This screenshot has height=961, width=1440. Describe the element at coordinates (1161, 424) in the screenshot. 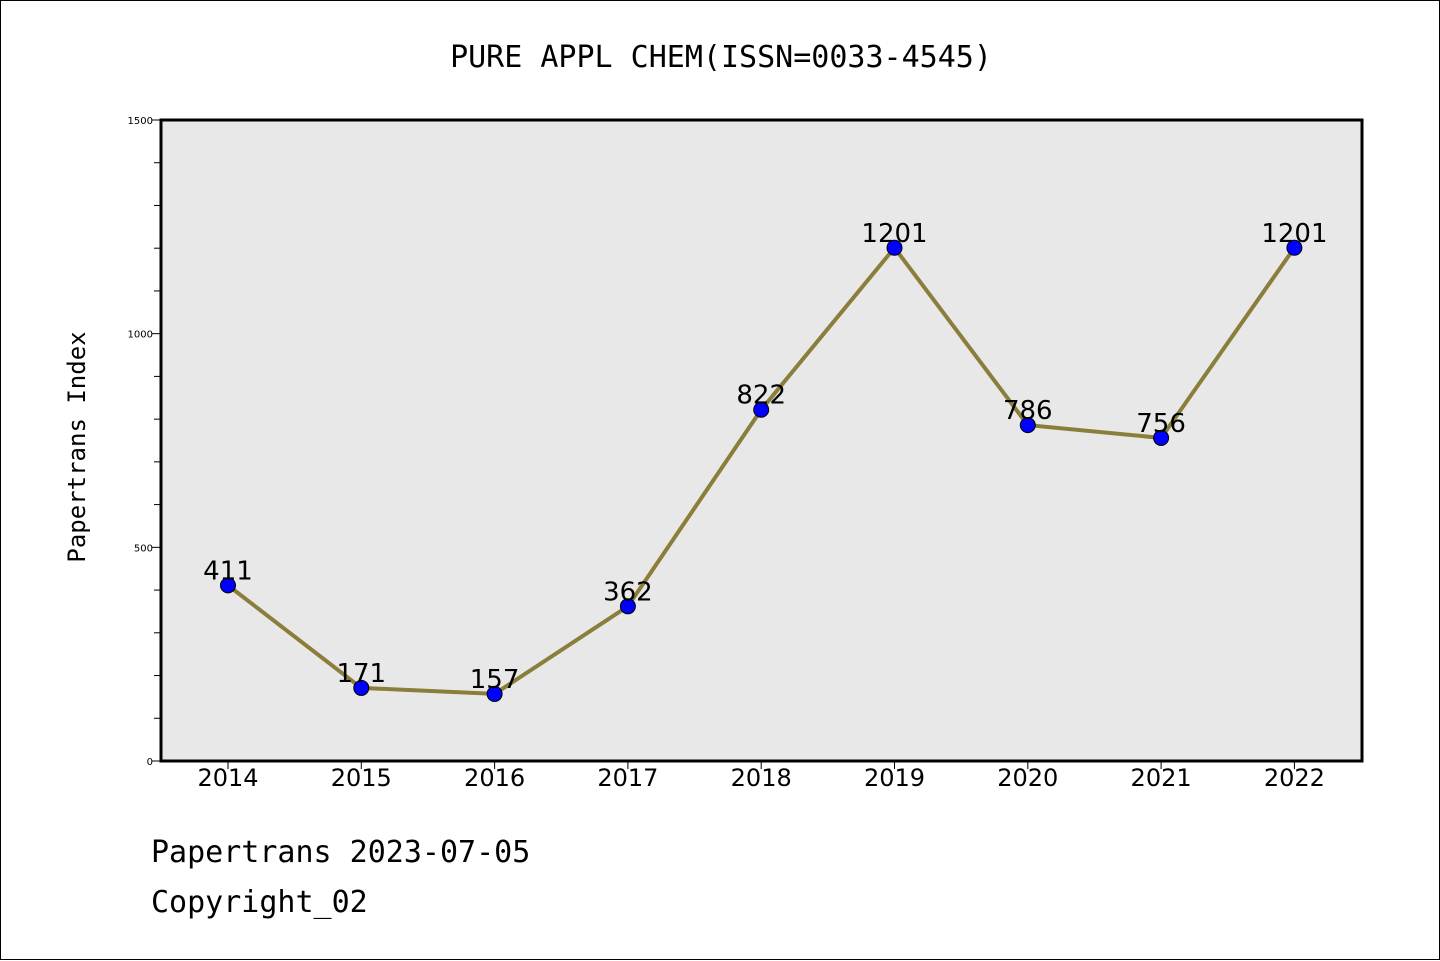

I see `data-point-label: 756` at that location.